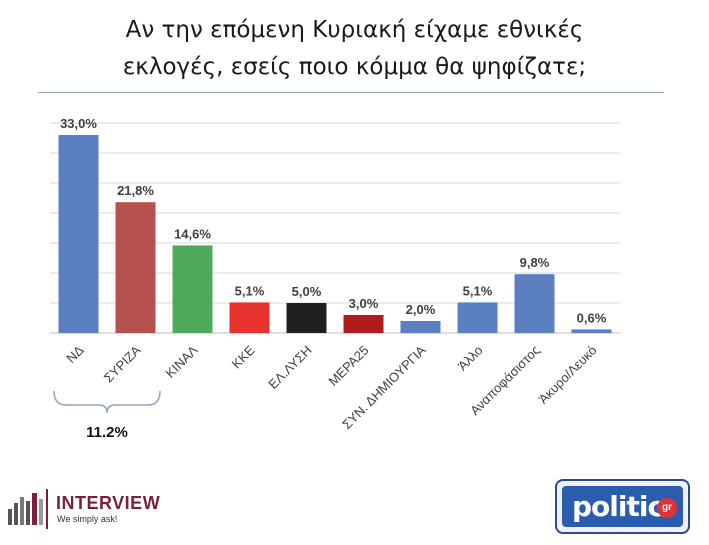 The width and height of the screenshot is (709, 545). Describe the element at coordinates (667, 508) in the screenshot. I see `politic-logo-suffix: gr` at that location.